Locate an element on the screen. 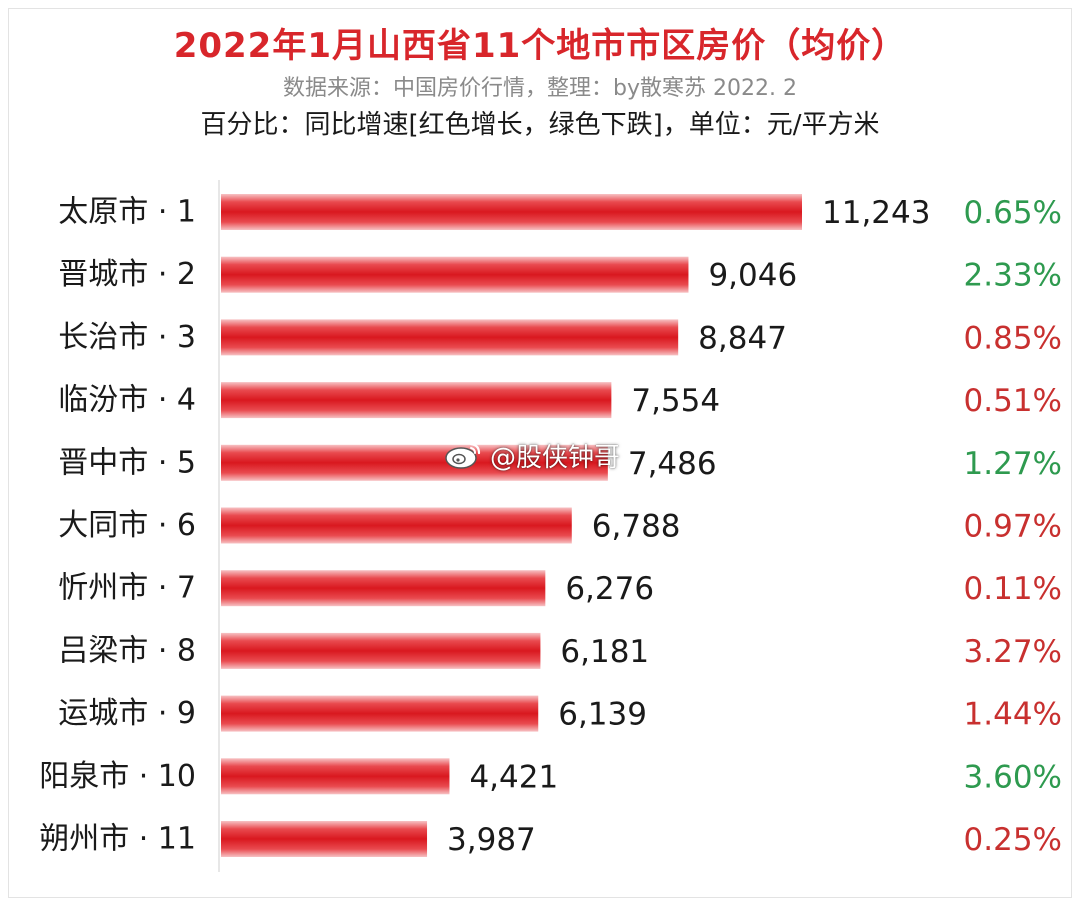 The height and width of the screenshot is (906, 1080). growth-label: 1.27% is located at coordinates (1013, 464).